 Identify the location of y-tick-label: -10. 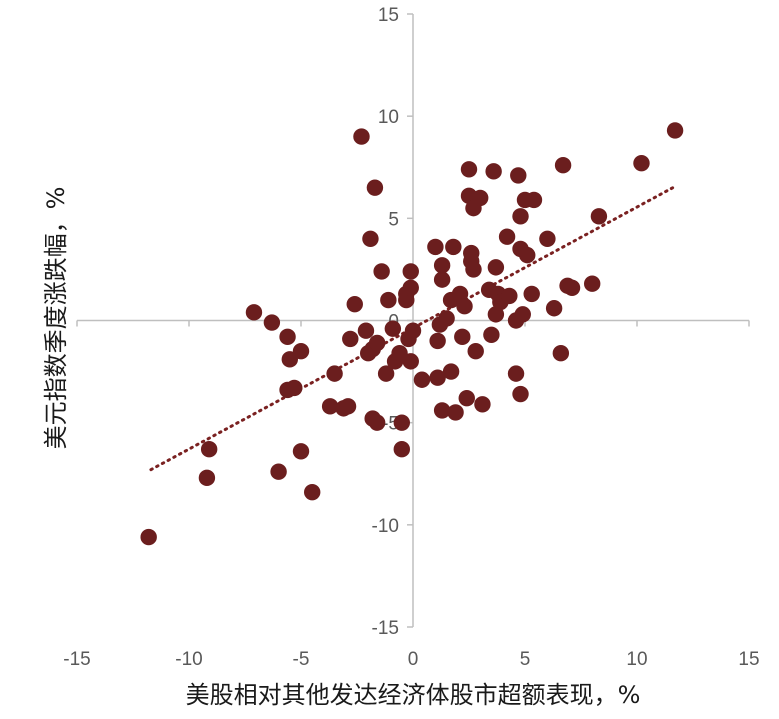
(385, 526).